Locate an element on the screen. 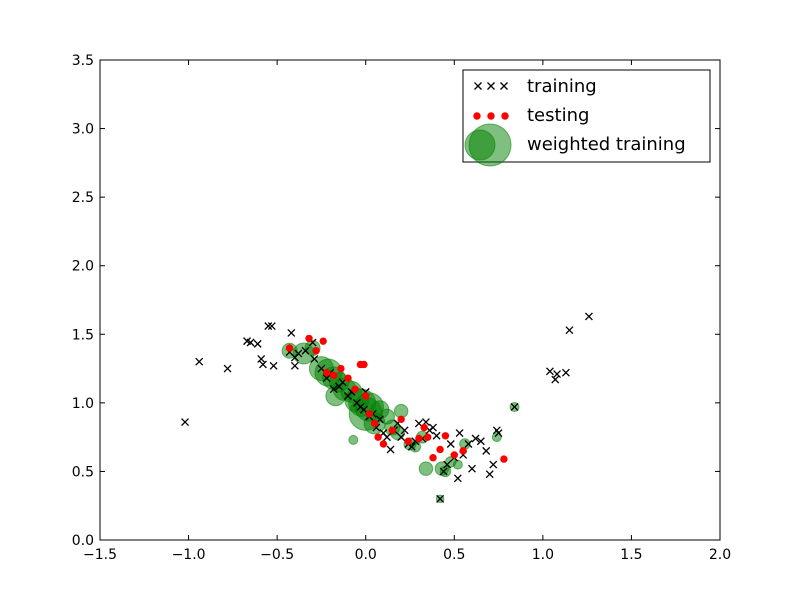 The image size is (800, 600). y-tick-label: 2.5 is located at coordinates (83, 198).